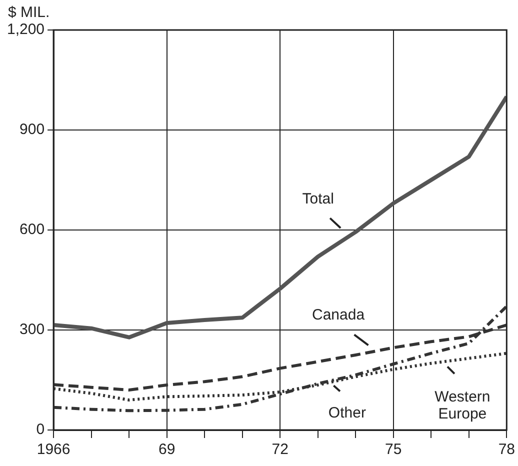 The width and height of the screenshot is (518, 466). What do you see at coordinates (318, 199) in the screenshot?
I see `annotation: Total` at bounding box center [318, 199].